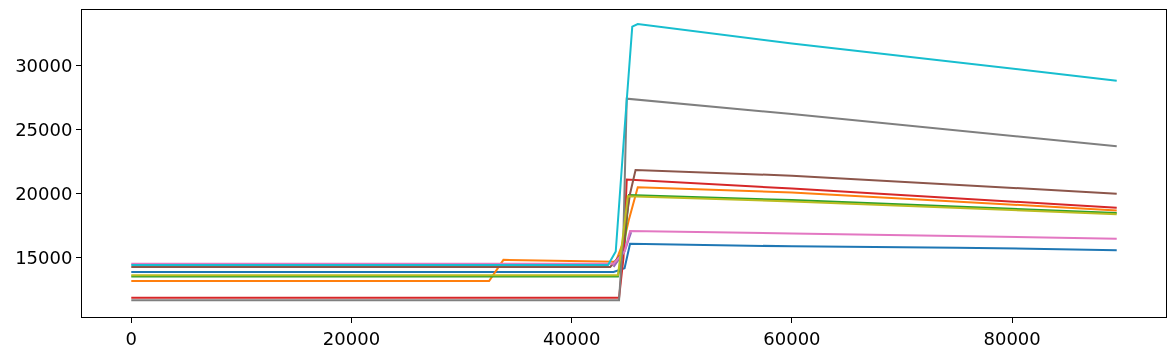 The height and width of the screenshot is (356, 1176). I want to click on x-tick-label: 80000, so click(1012, 338).